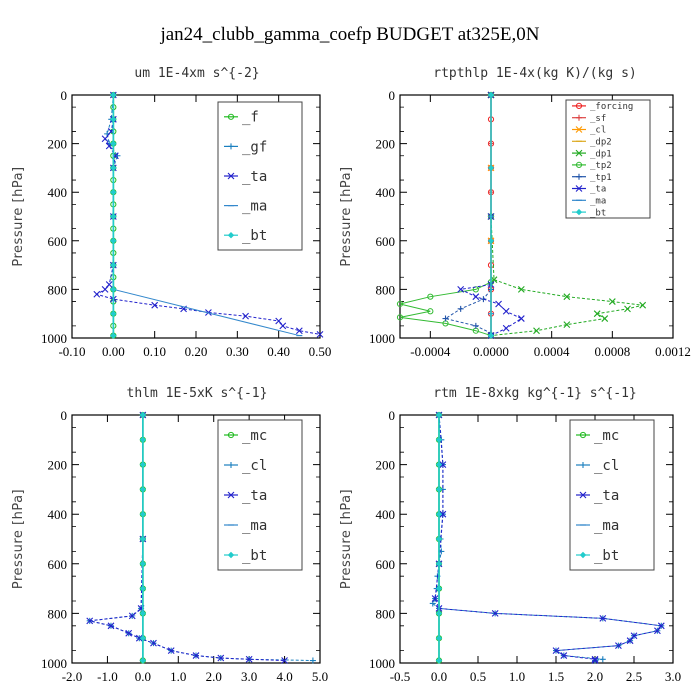  What do you see at coordinates (634, 676) in the screenshot?
I see `x-tick-label: 2.5` at bounding box center [634, 676].